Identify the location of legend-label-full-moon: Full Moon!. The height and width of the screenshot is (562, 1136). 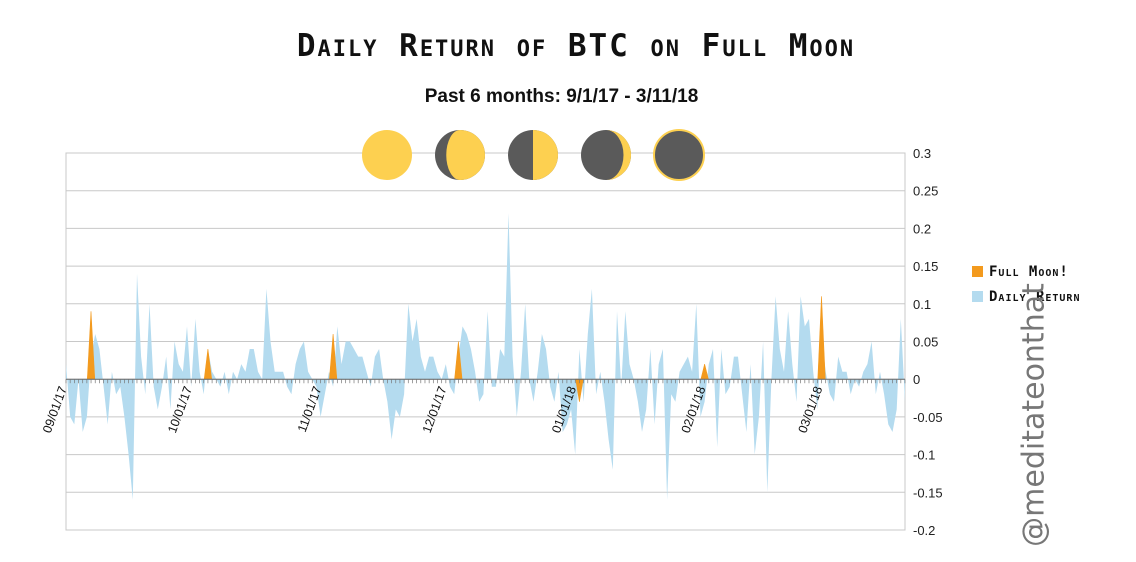
(1029, 271).